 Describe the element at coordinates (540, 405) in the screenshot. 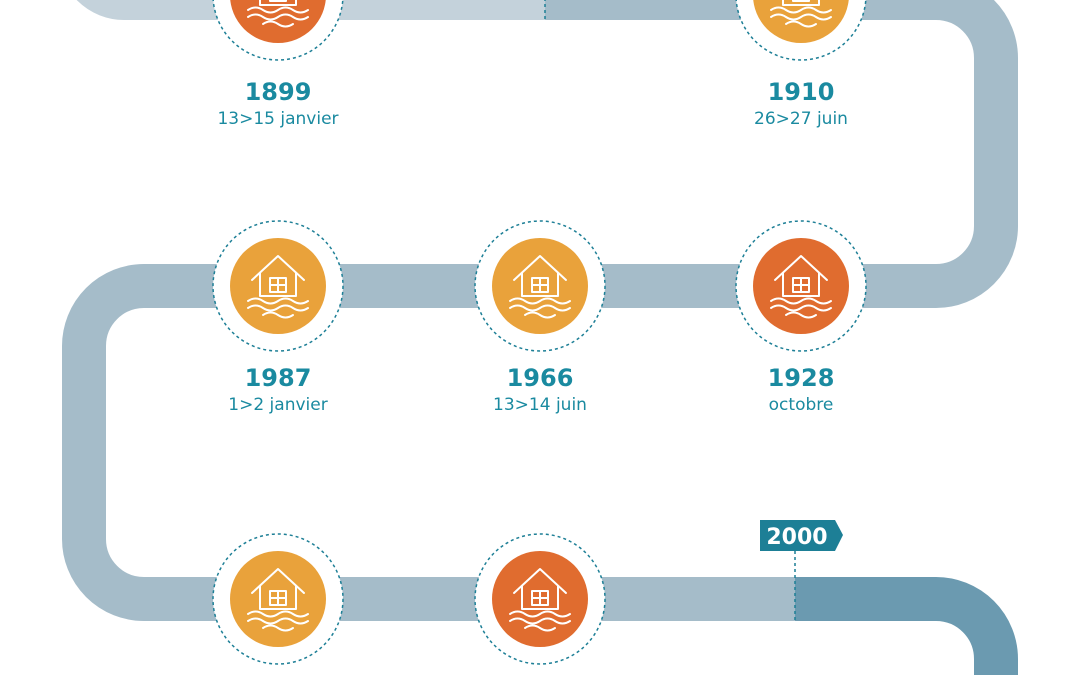

I see `event-date: 13>14 juin` at that location.